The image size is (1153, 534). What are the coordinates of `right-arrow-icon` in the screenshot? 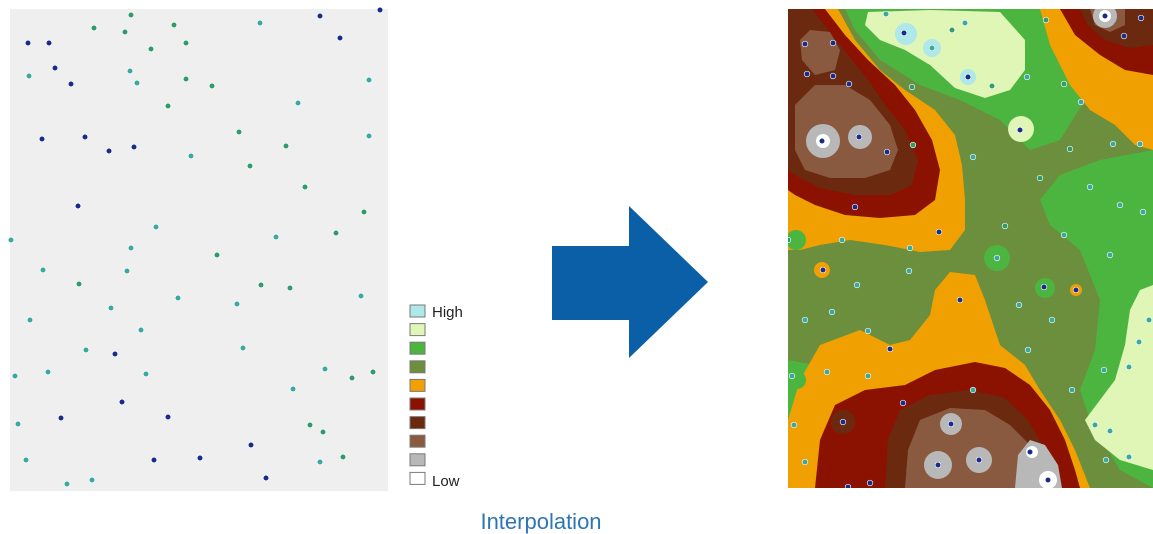 It's located at (630, 282).